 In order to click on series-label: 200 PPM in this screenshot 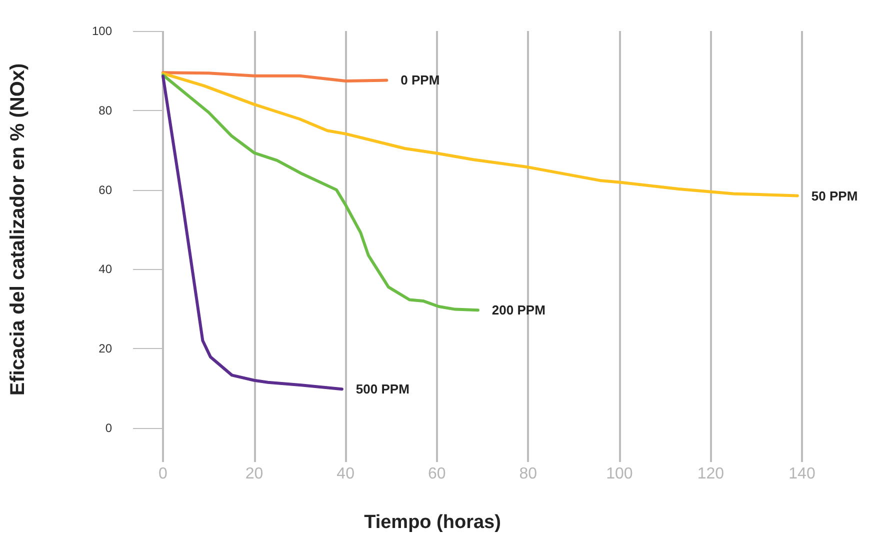, I will do `click(519, 310)`.